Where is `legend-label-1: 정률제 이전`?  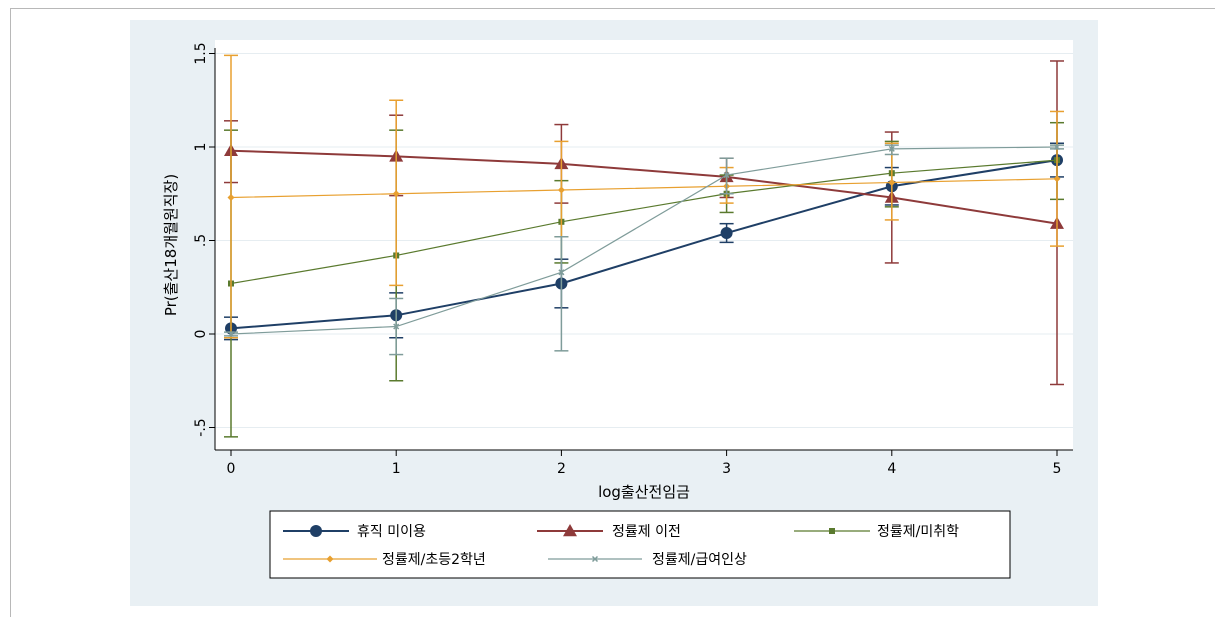 legend-label-1: 정률제 이전 is located at coordinates (646, 532).